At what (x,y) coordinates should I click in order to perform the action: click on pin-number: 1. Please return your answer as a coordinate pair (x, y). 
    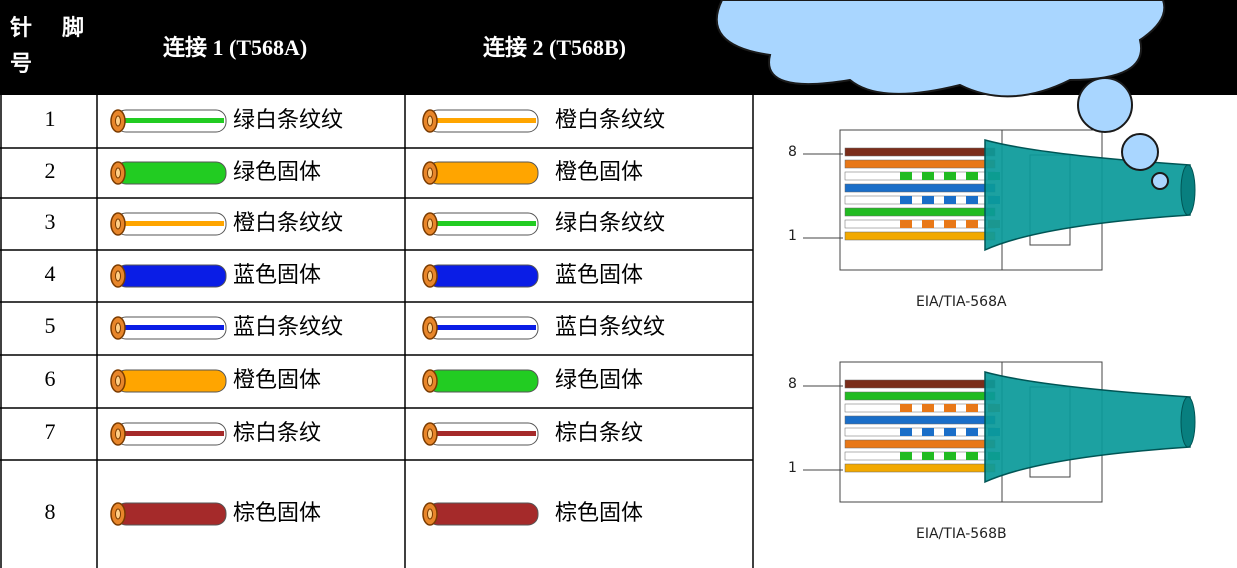
    Looking at the image, I should click on (50, 118).